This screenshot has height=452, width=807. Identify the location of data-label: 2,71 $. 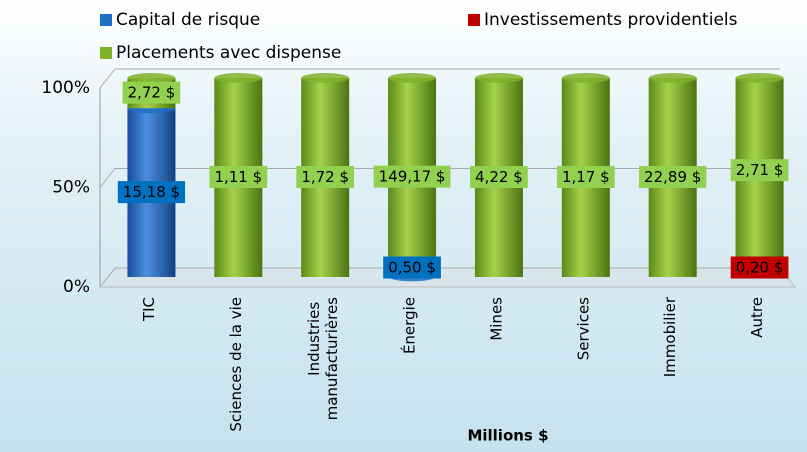
(760, 170).